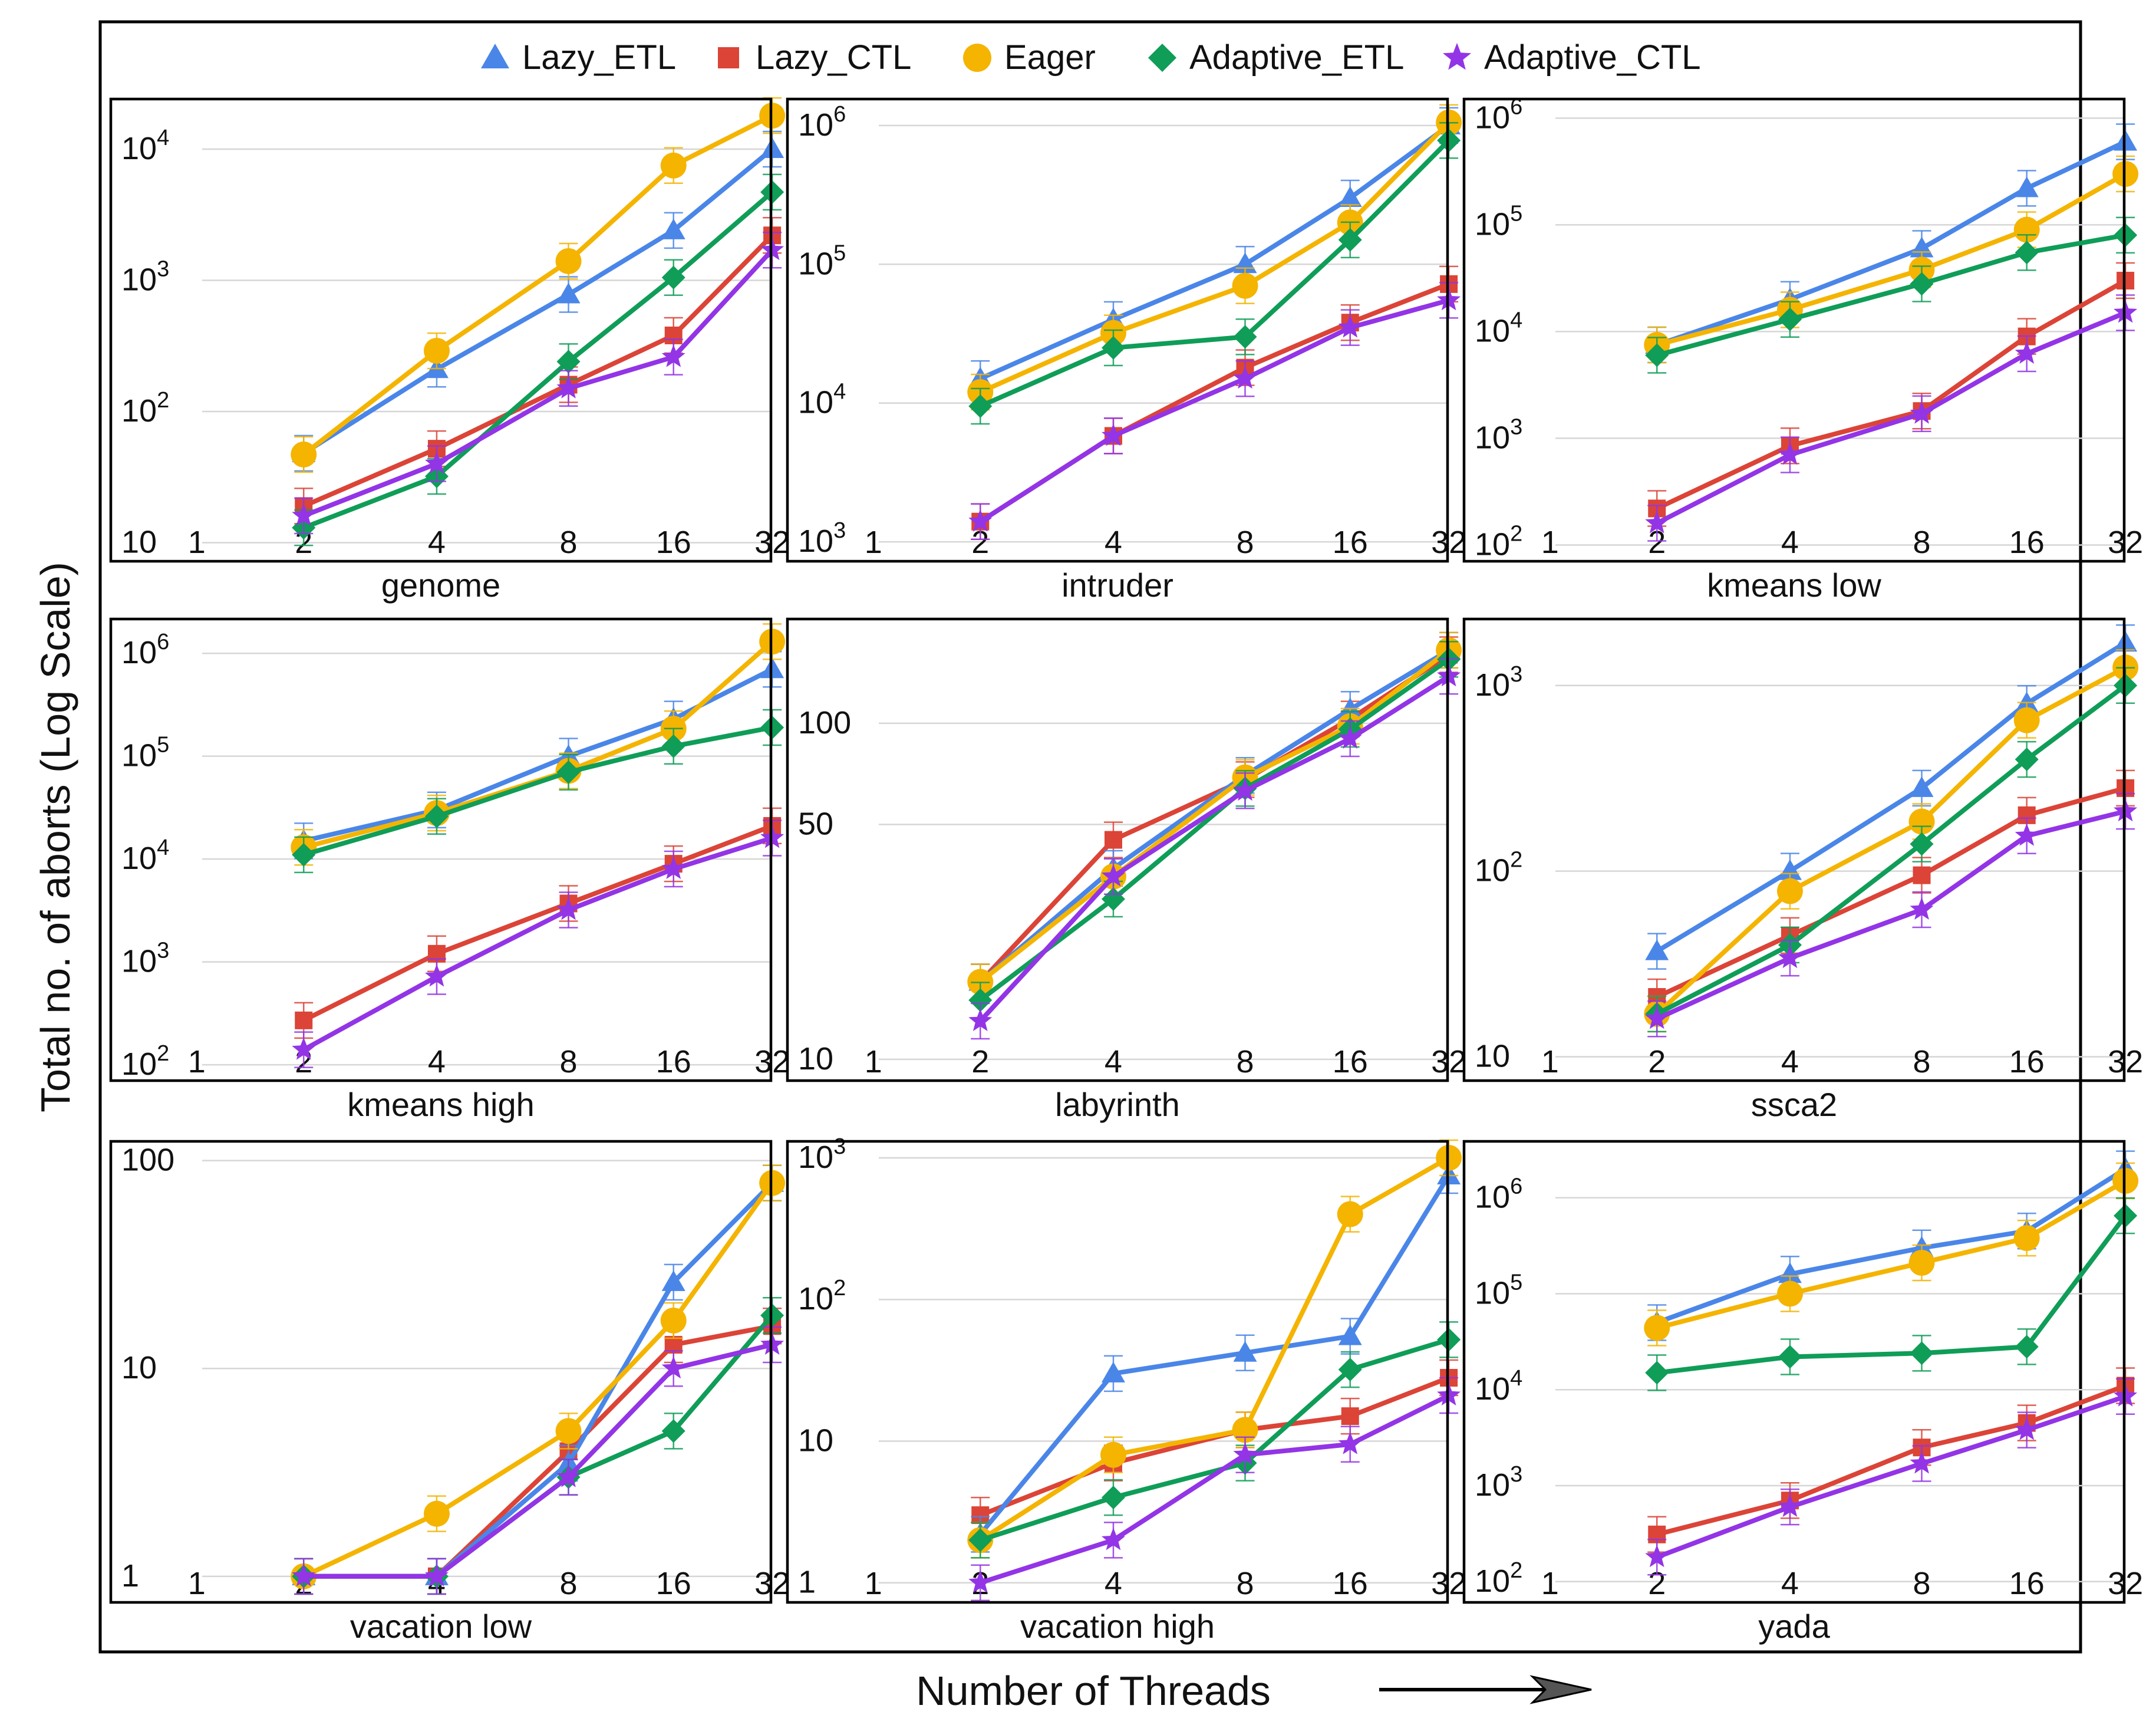 This screenshot has height=1725, width=2156. What do you see at coordinates (1560, 1689) in the screenshot?
I see `x-arrow-head` at bounding box center [1560, 1689].